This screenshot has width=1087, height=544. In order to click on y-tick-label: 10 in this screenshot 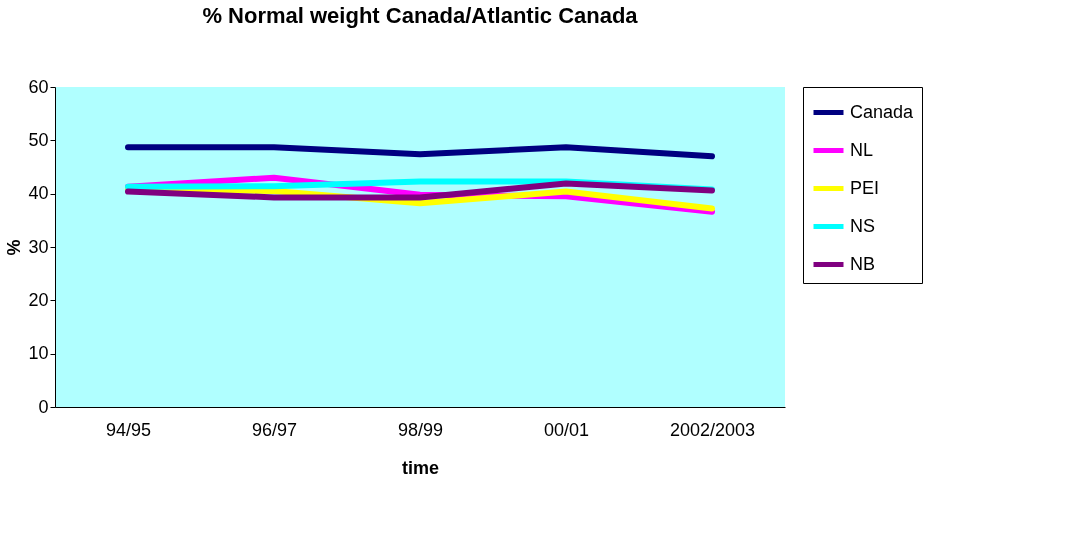, I will do `click(38, 353)`.